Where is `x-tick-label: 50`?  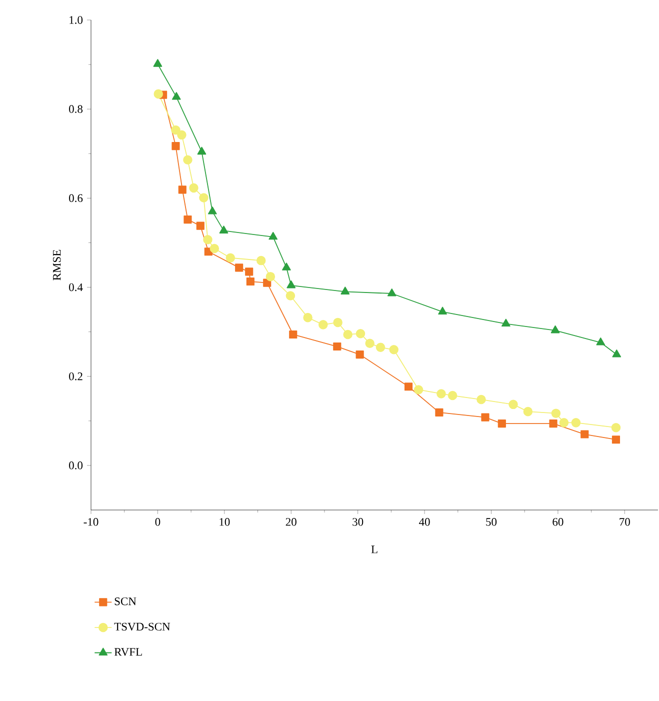 x-tick-label: 50 is located at coordinates (491, 522).